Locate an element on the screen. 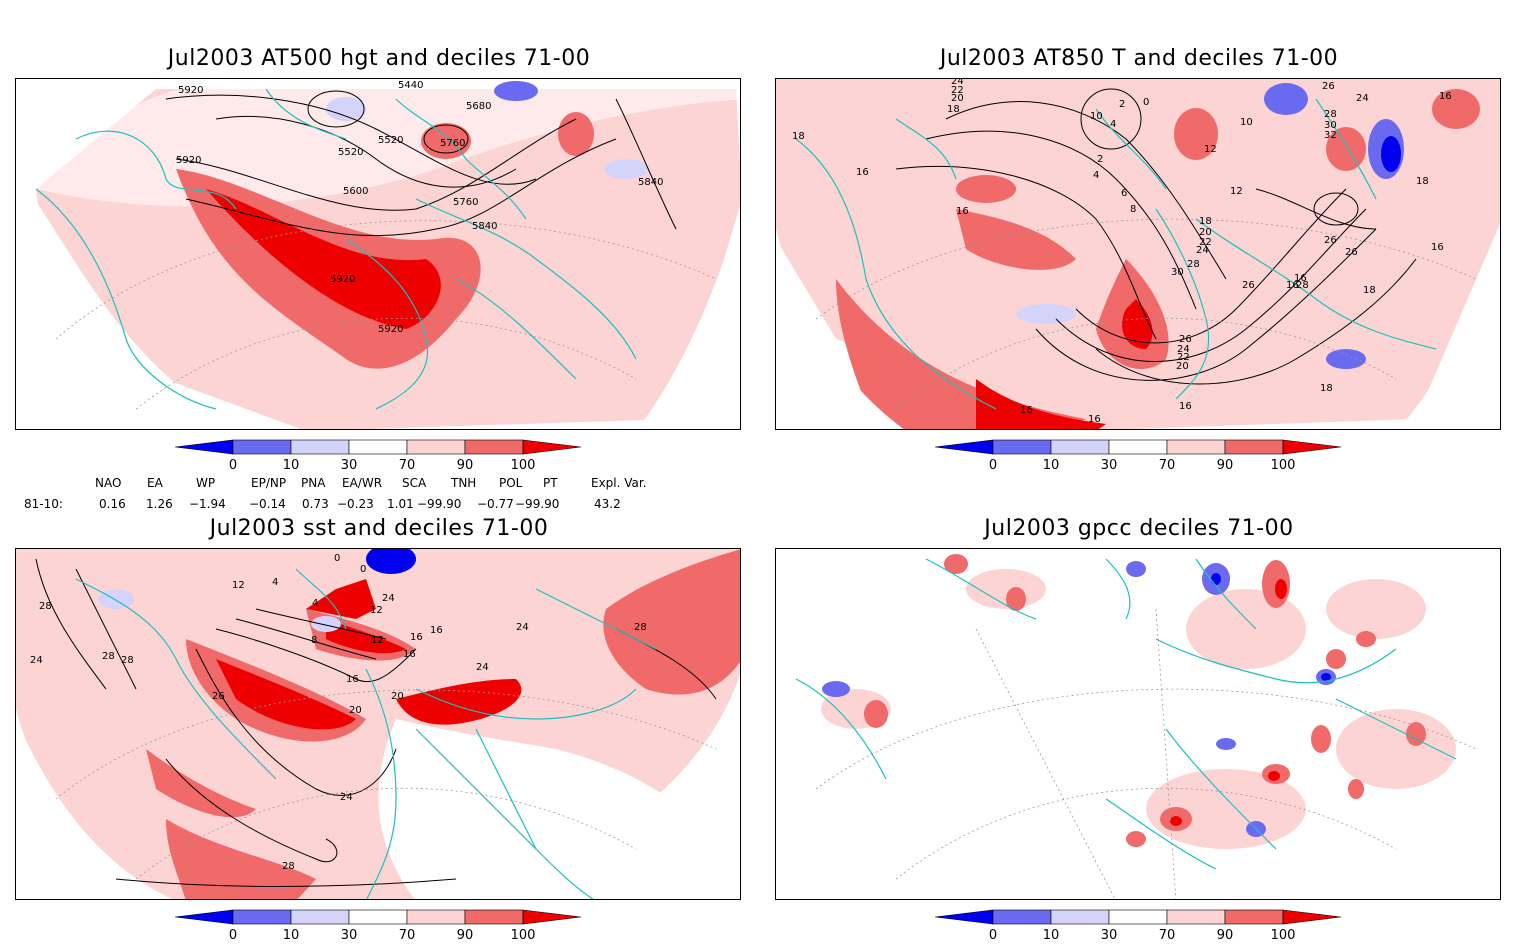 The image size is (1520, 948). contour-label: 5600 is located at coordinates (355, 191).